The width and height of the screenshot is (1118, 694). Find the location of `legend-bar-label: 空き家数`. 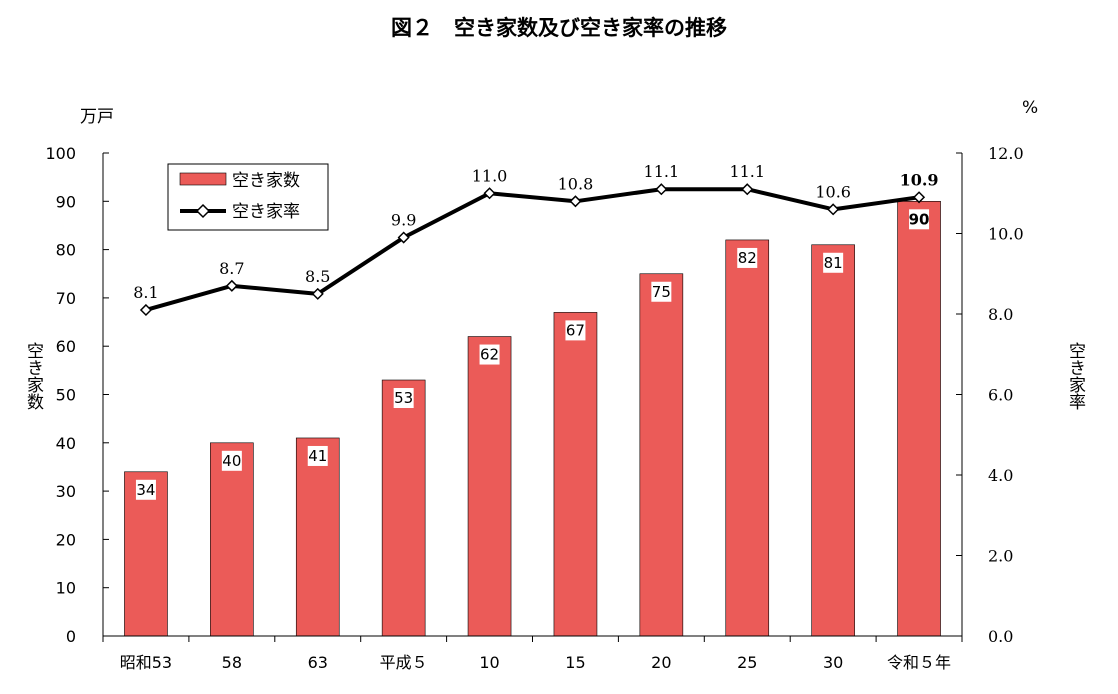

legend-bar-label: 空き家数 is located at coordinates (266, 181).